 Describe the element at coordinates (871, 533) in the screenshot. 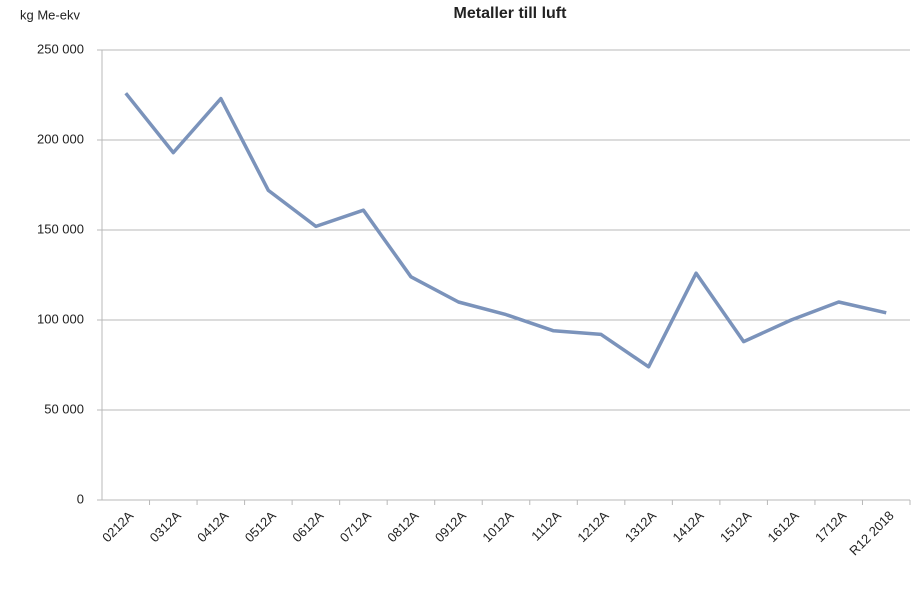

I see `x-tick-label: R12 2018` at that location.